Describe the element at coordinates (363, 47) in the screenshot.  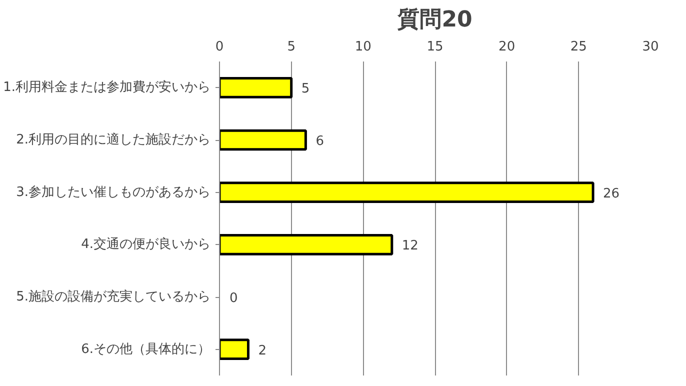
I see `x-tick-label: 10` at that location.